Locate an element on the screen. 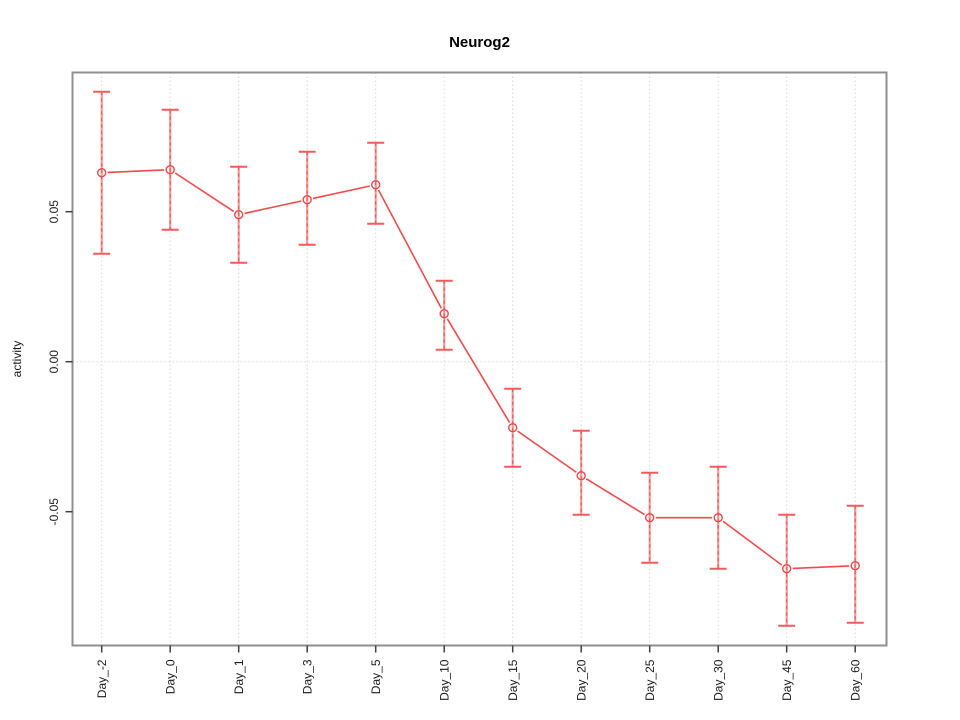 The image size is (960, 720). x-tick-label: Day_45 is located at coordinates (787, 680).